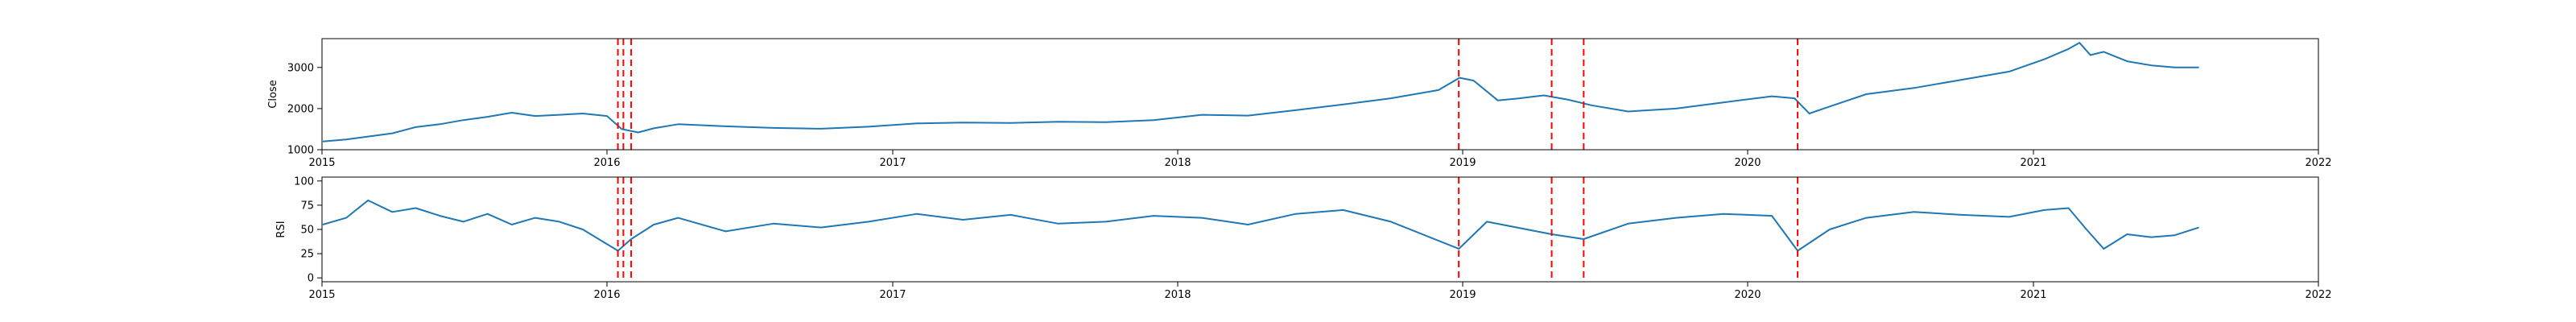  I want to click on rsi-x-axis: 2015 2016 2017 2018 2019 2020 2021 2022, so click(1320, 291).